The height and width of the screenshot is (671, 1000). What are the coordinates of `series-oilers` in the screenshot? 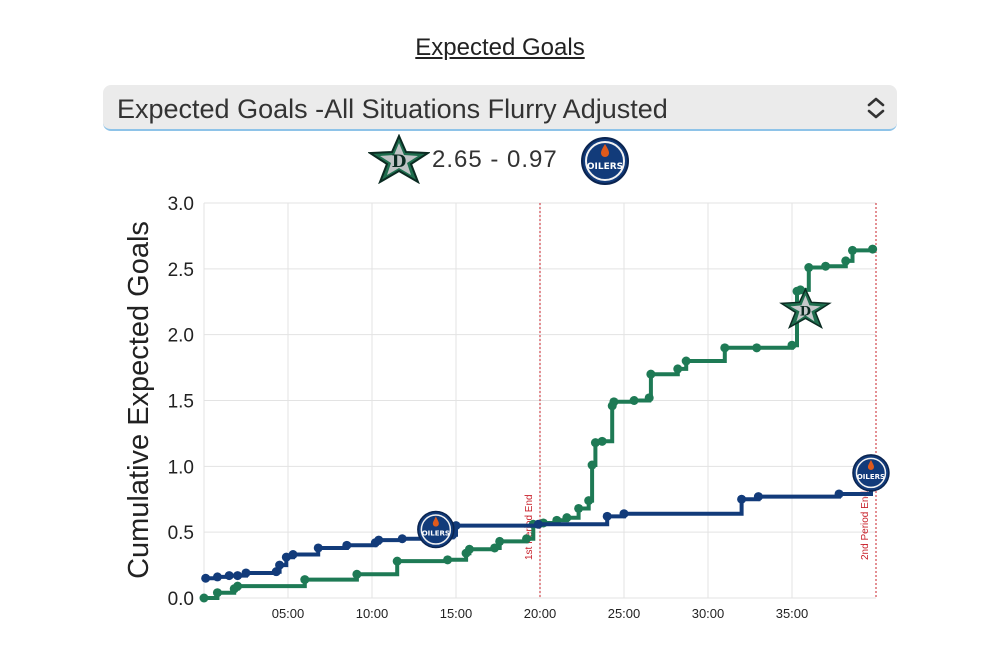 It's located at (538, 524).